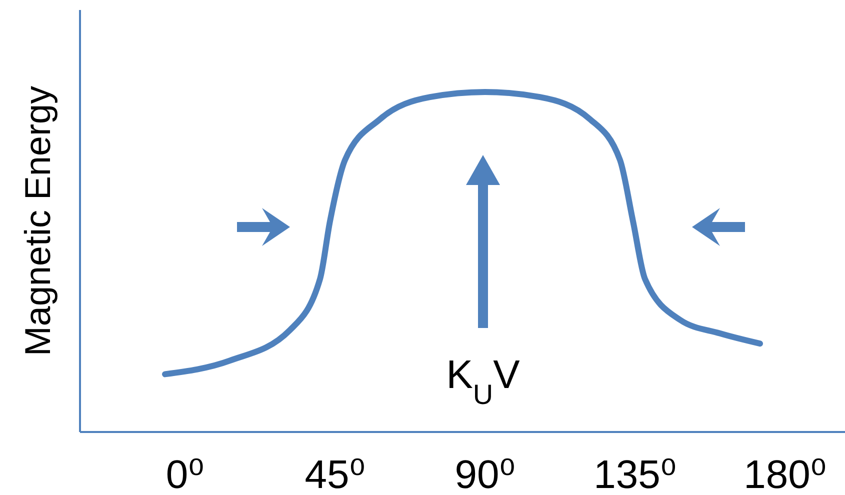 Image resolution: width=845 pixels, height=495 pixels. Describe the element at coordinates (785, 474) in the screenshot. I see `x-tick-label: 180⁰` at that location.